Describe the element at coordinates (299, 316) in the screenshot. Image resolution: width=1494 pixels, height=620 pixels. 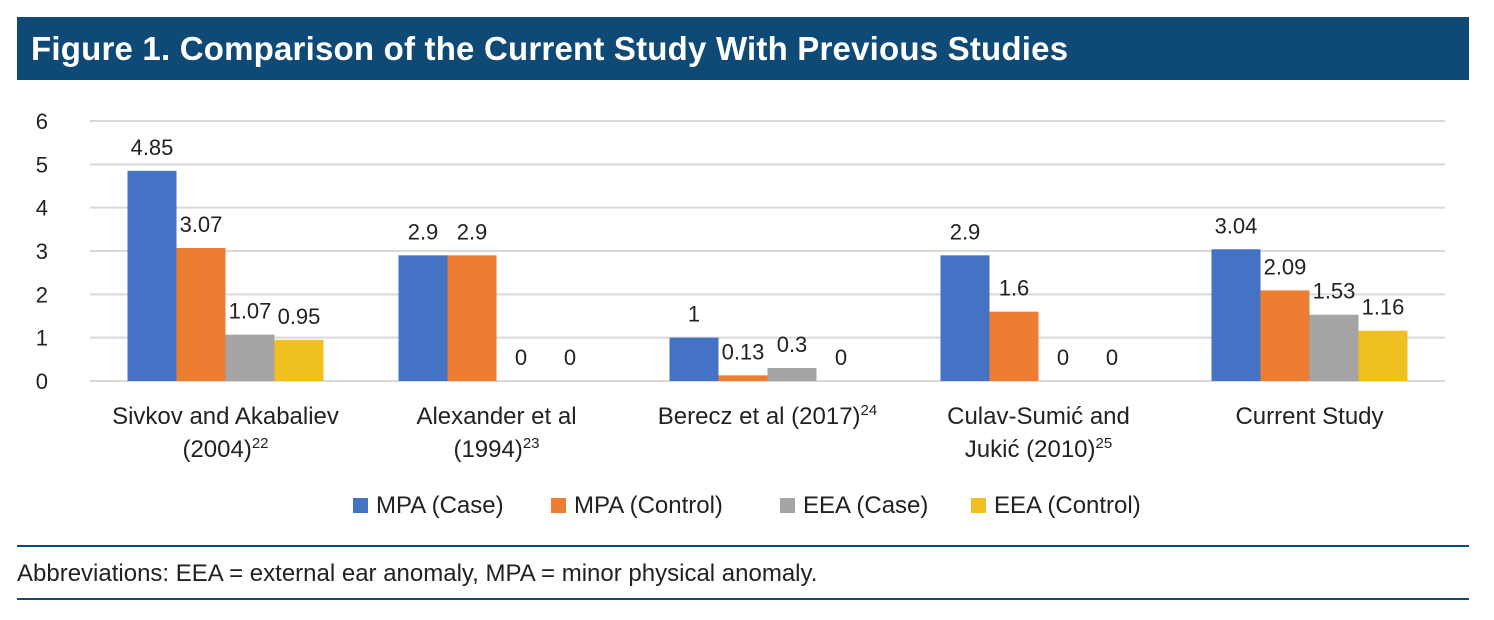
I see `data-label: 0.95` at that location.